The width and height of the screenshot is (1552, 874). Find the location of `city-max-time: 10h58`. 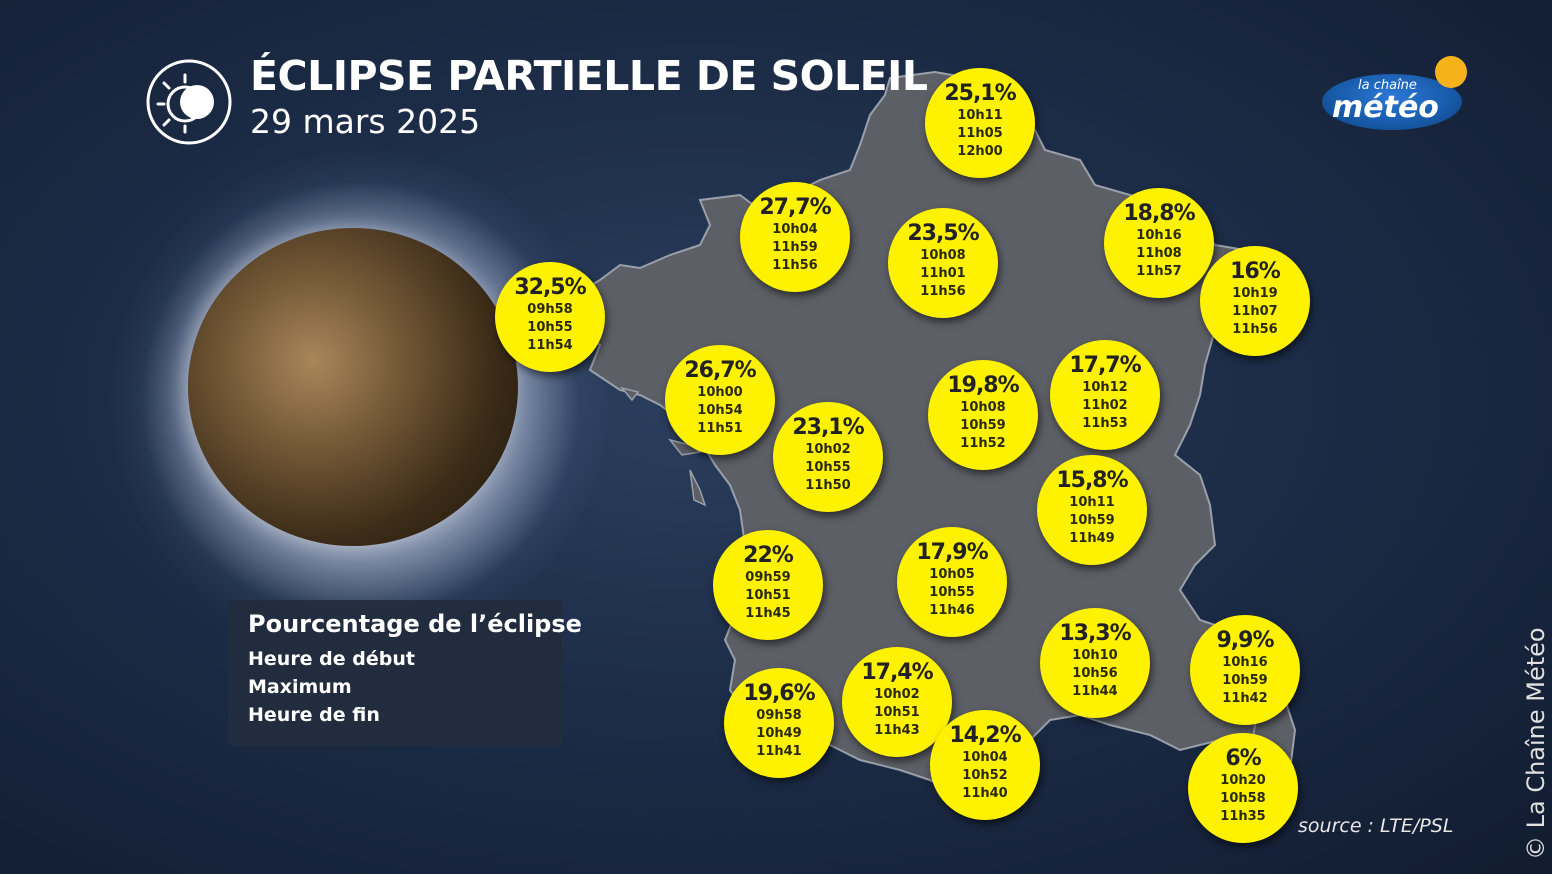

city-max-time: 10h58 is located at coordinates (1243, 798).